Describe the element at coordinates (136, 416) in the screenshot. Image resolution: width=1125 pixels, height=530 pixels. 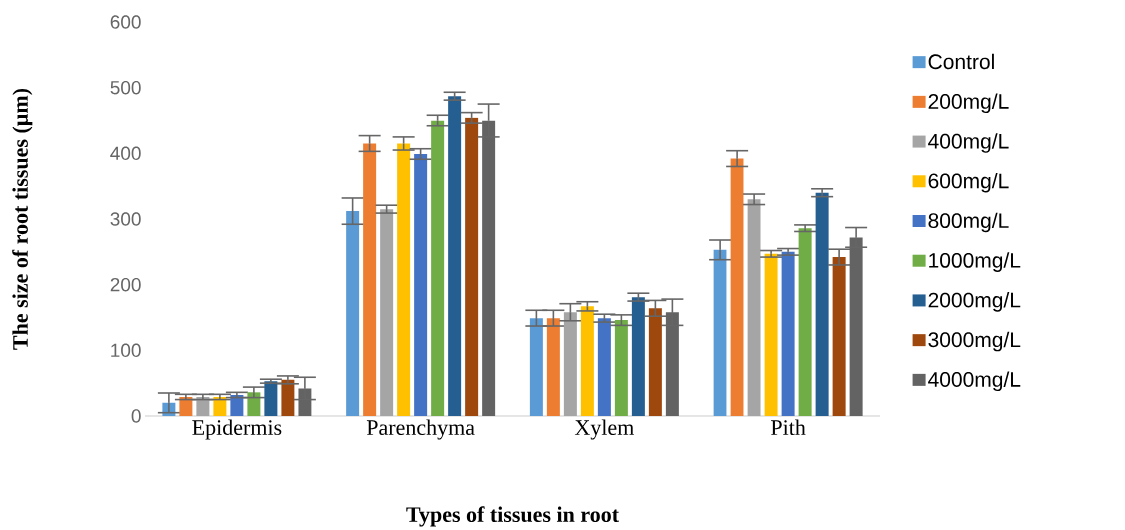
I see `y-tick-label: 0` at that location.